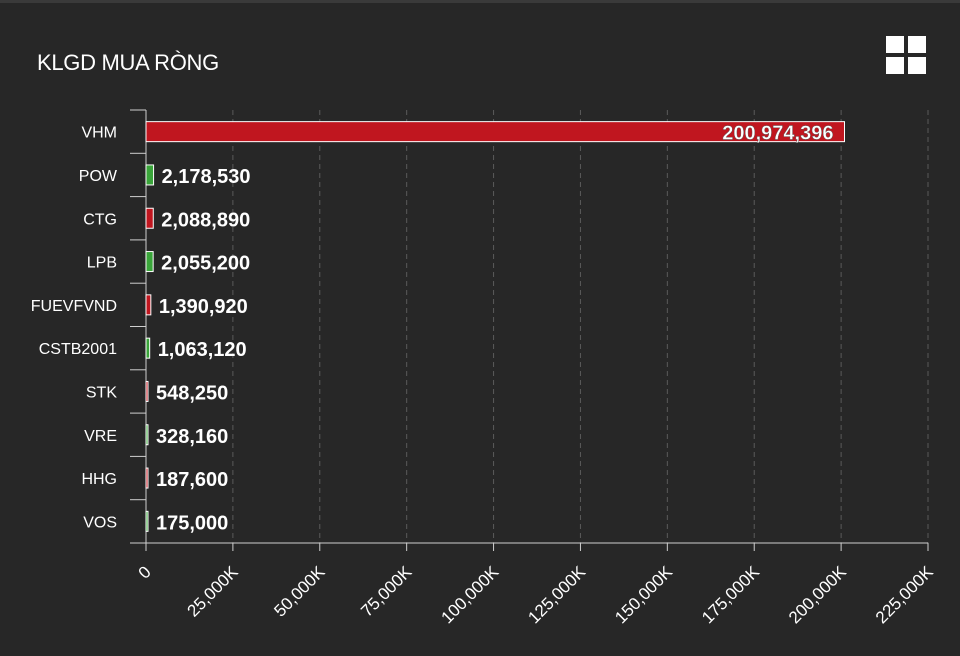 The width and height of the screenshot is (960, 656). Describe the element at coordinates (148, 305) in the screenshot. I see `bar-fuevfvnd` at that location.